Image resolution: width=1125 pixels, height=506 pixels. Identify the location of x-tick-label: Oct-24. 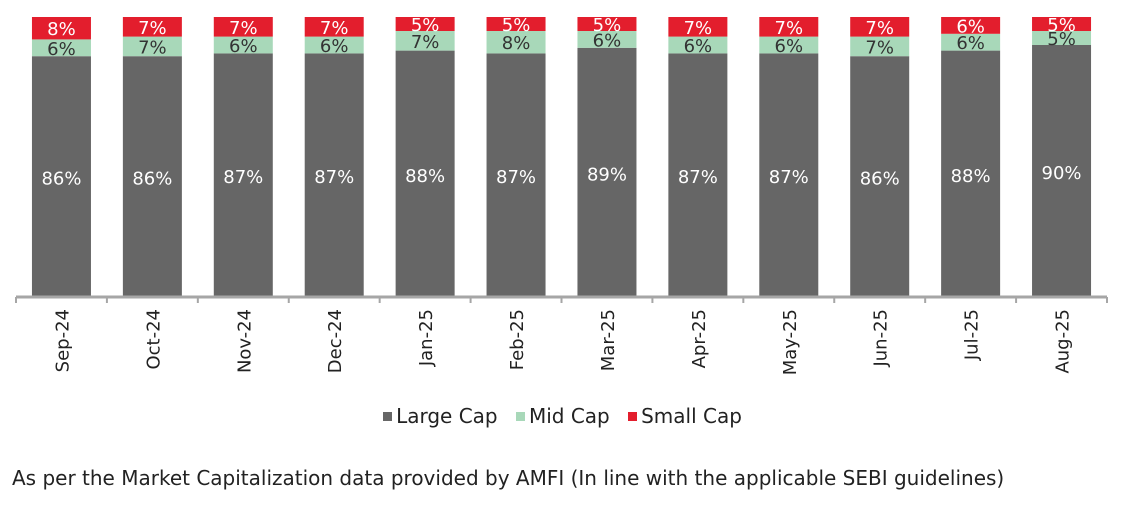
(153, 339).